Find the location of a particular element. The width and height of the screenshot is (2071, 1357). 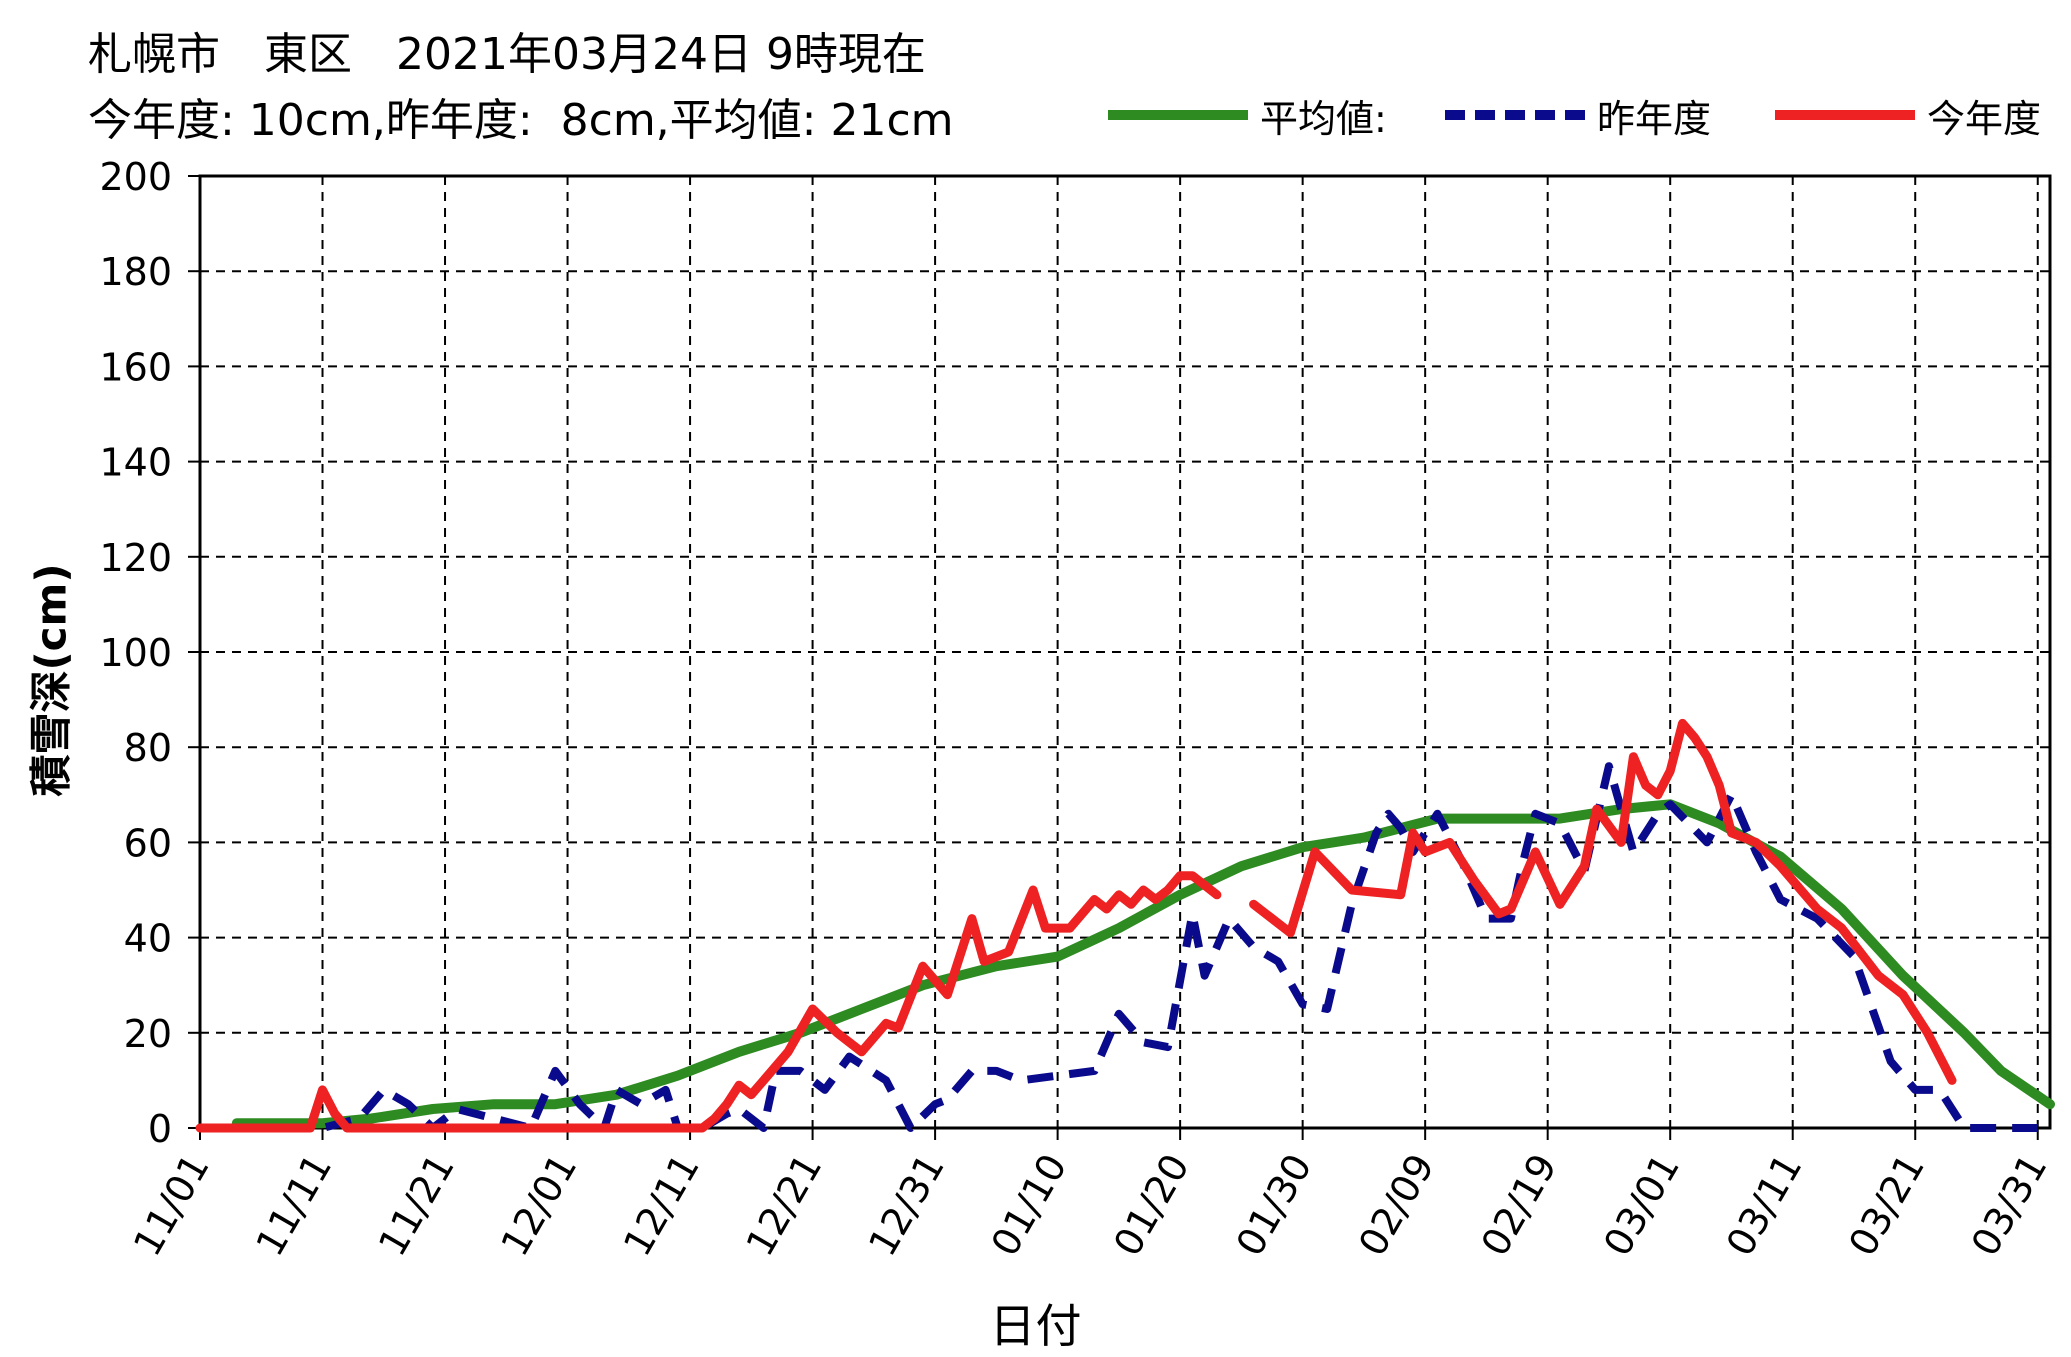

x-tick-label: 02/19 is located at coordinates (1519, 1205).